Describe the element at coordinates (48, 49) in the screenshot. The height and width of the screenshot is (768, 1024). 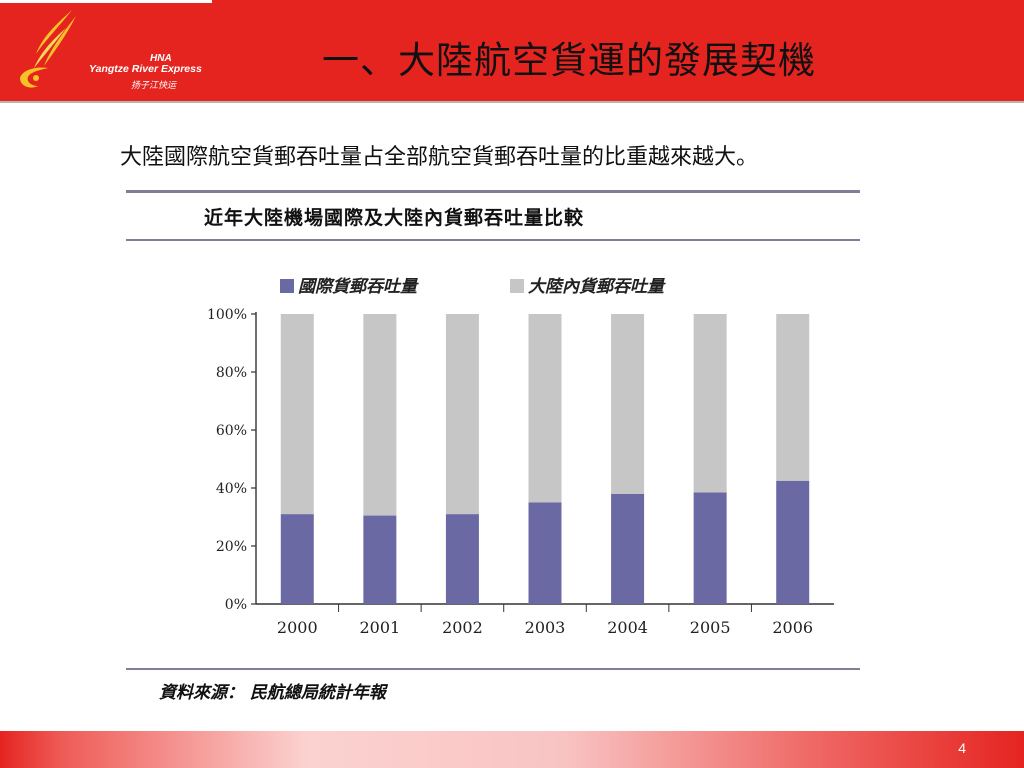
I see `phoenix-logo-icon` at that location.